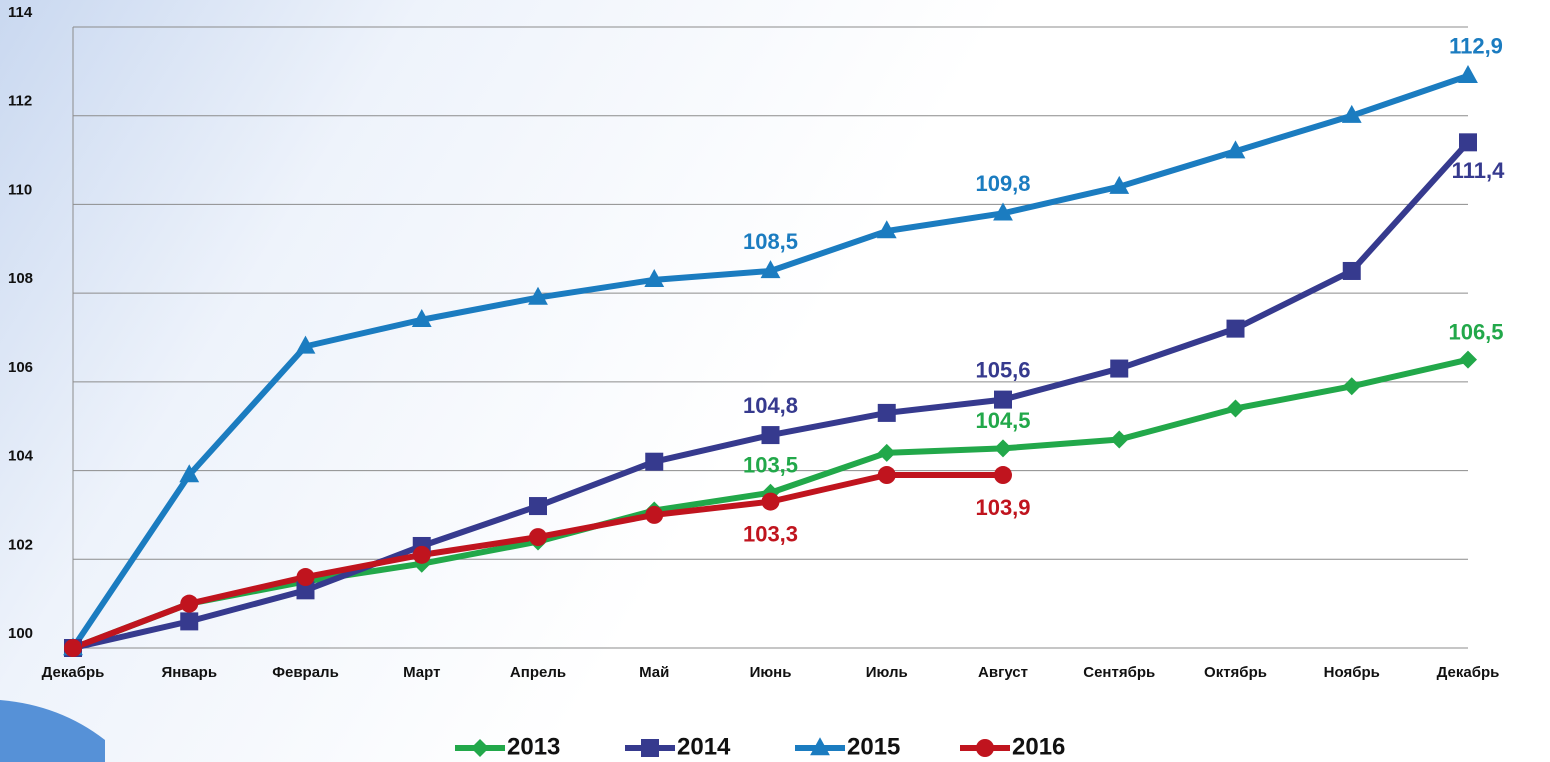 The width and height of the screenshot is (1550, 762). Describe the element at coordinates (20, 633) in the screenshot. I see `y-tick-label: 100` at that location.